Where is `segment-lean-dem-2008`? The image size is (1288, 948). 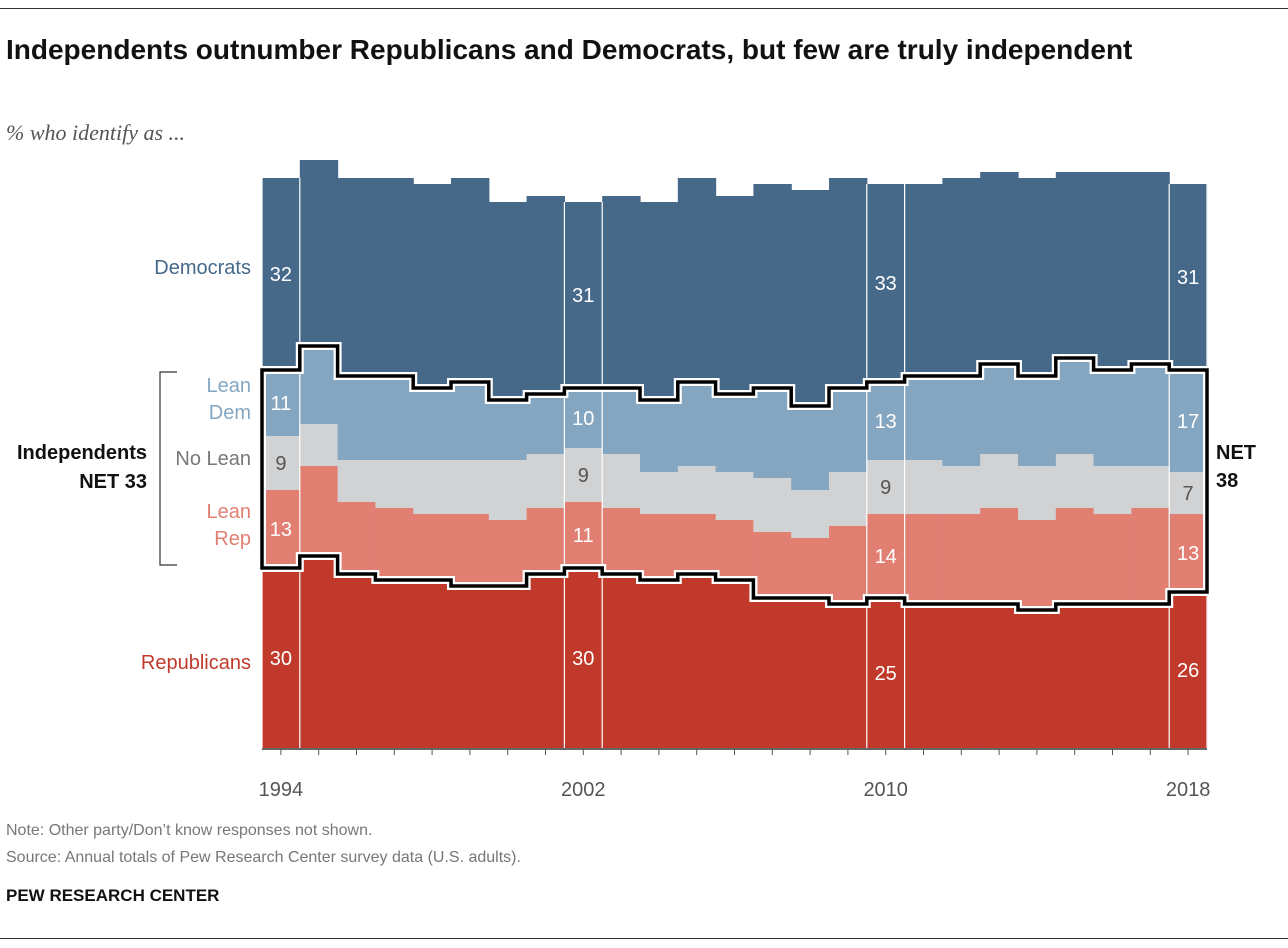
segment-lean-dem-2008 is located at coordinates (810, 448).